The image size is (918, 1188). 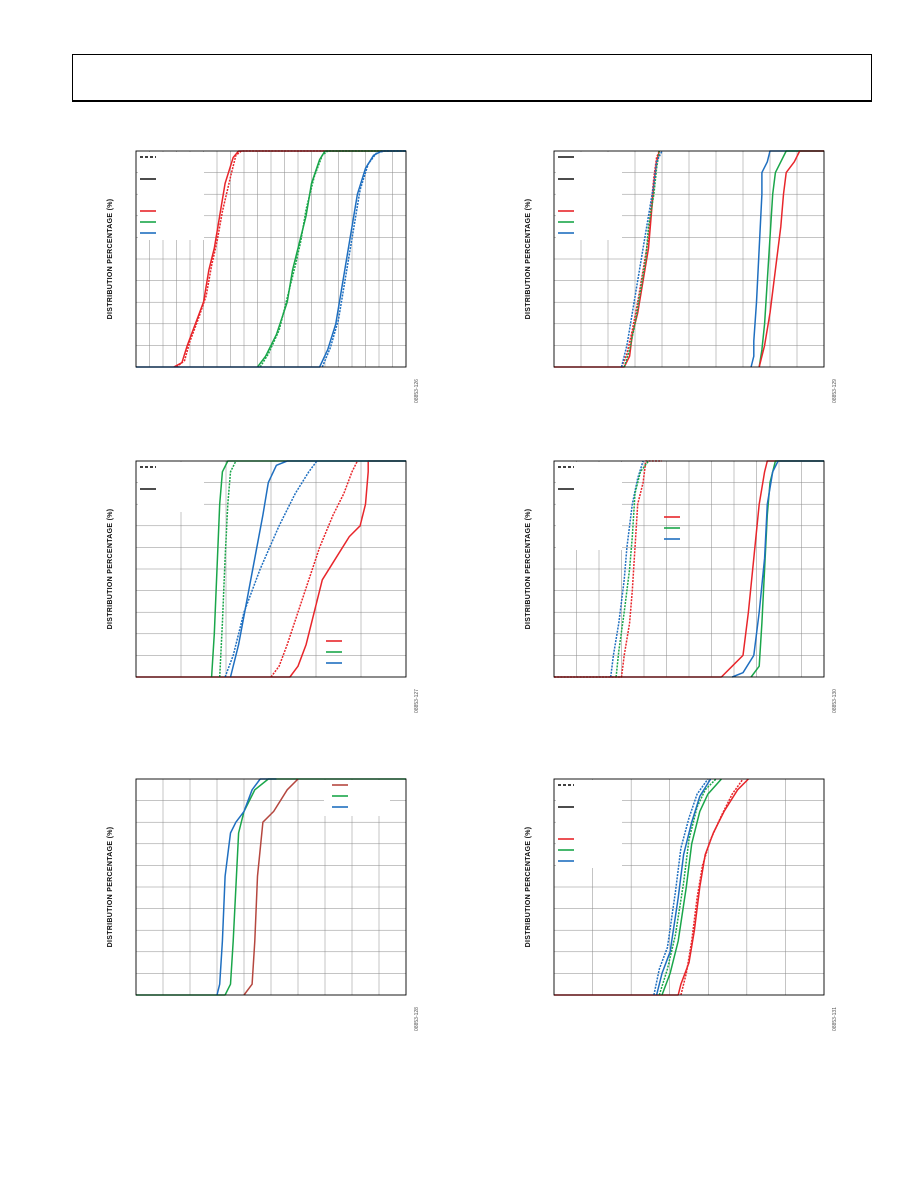 I want to click on chart-panel: DISTRIBUTION PERCENTAGE (%) 08853-127, so click(x=260, y=581).